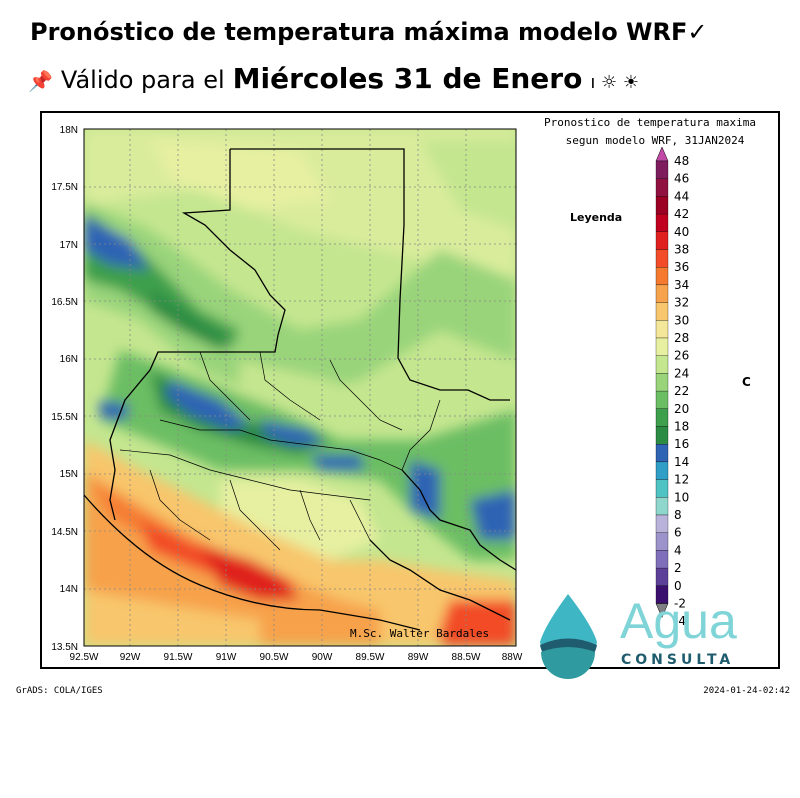  Describe the element at coordinates (59, 691) in the screenshot. I see `footer-left: GrADS: COLA/IGES` at that location.